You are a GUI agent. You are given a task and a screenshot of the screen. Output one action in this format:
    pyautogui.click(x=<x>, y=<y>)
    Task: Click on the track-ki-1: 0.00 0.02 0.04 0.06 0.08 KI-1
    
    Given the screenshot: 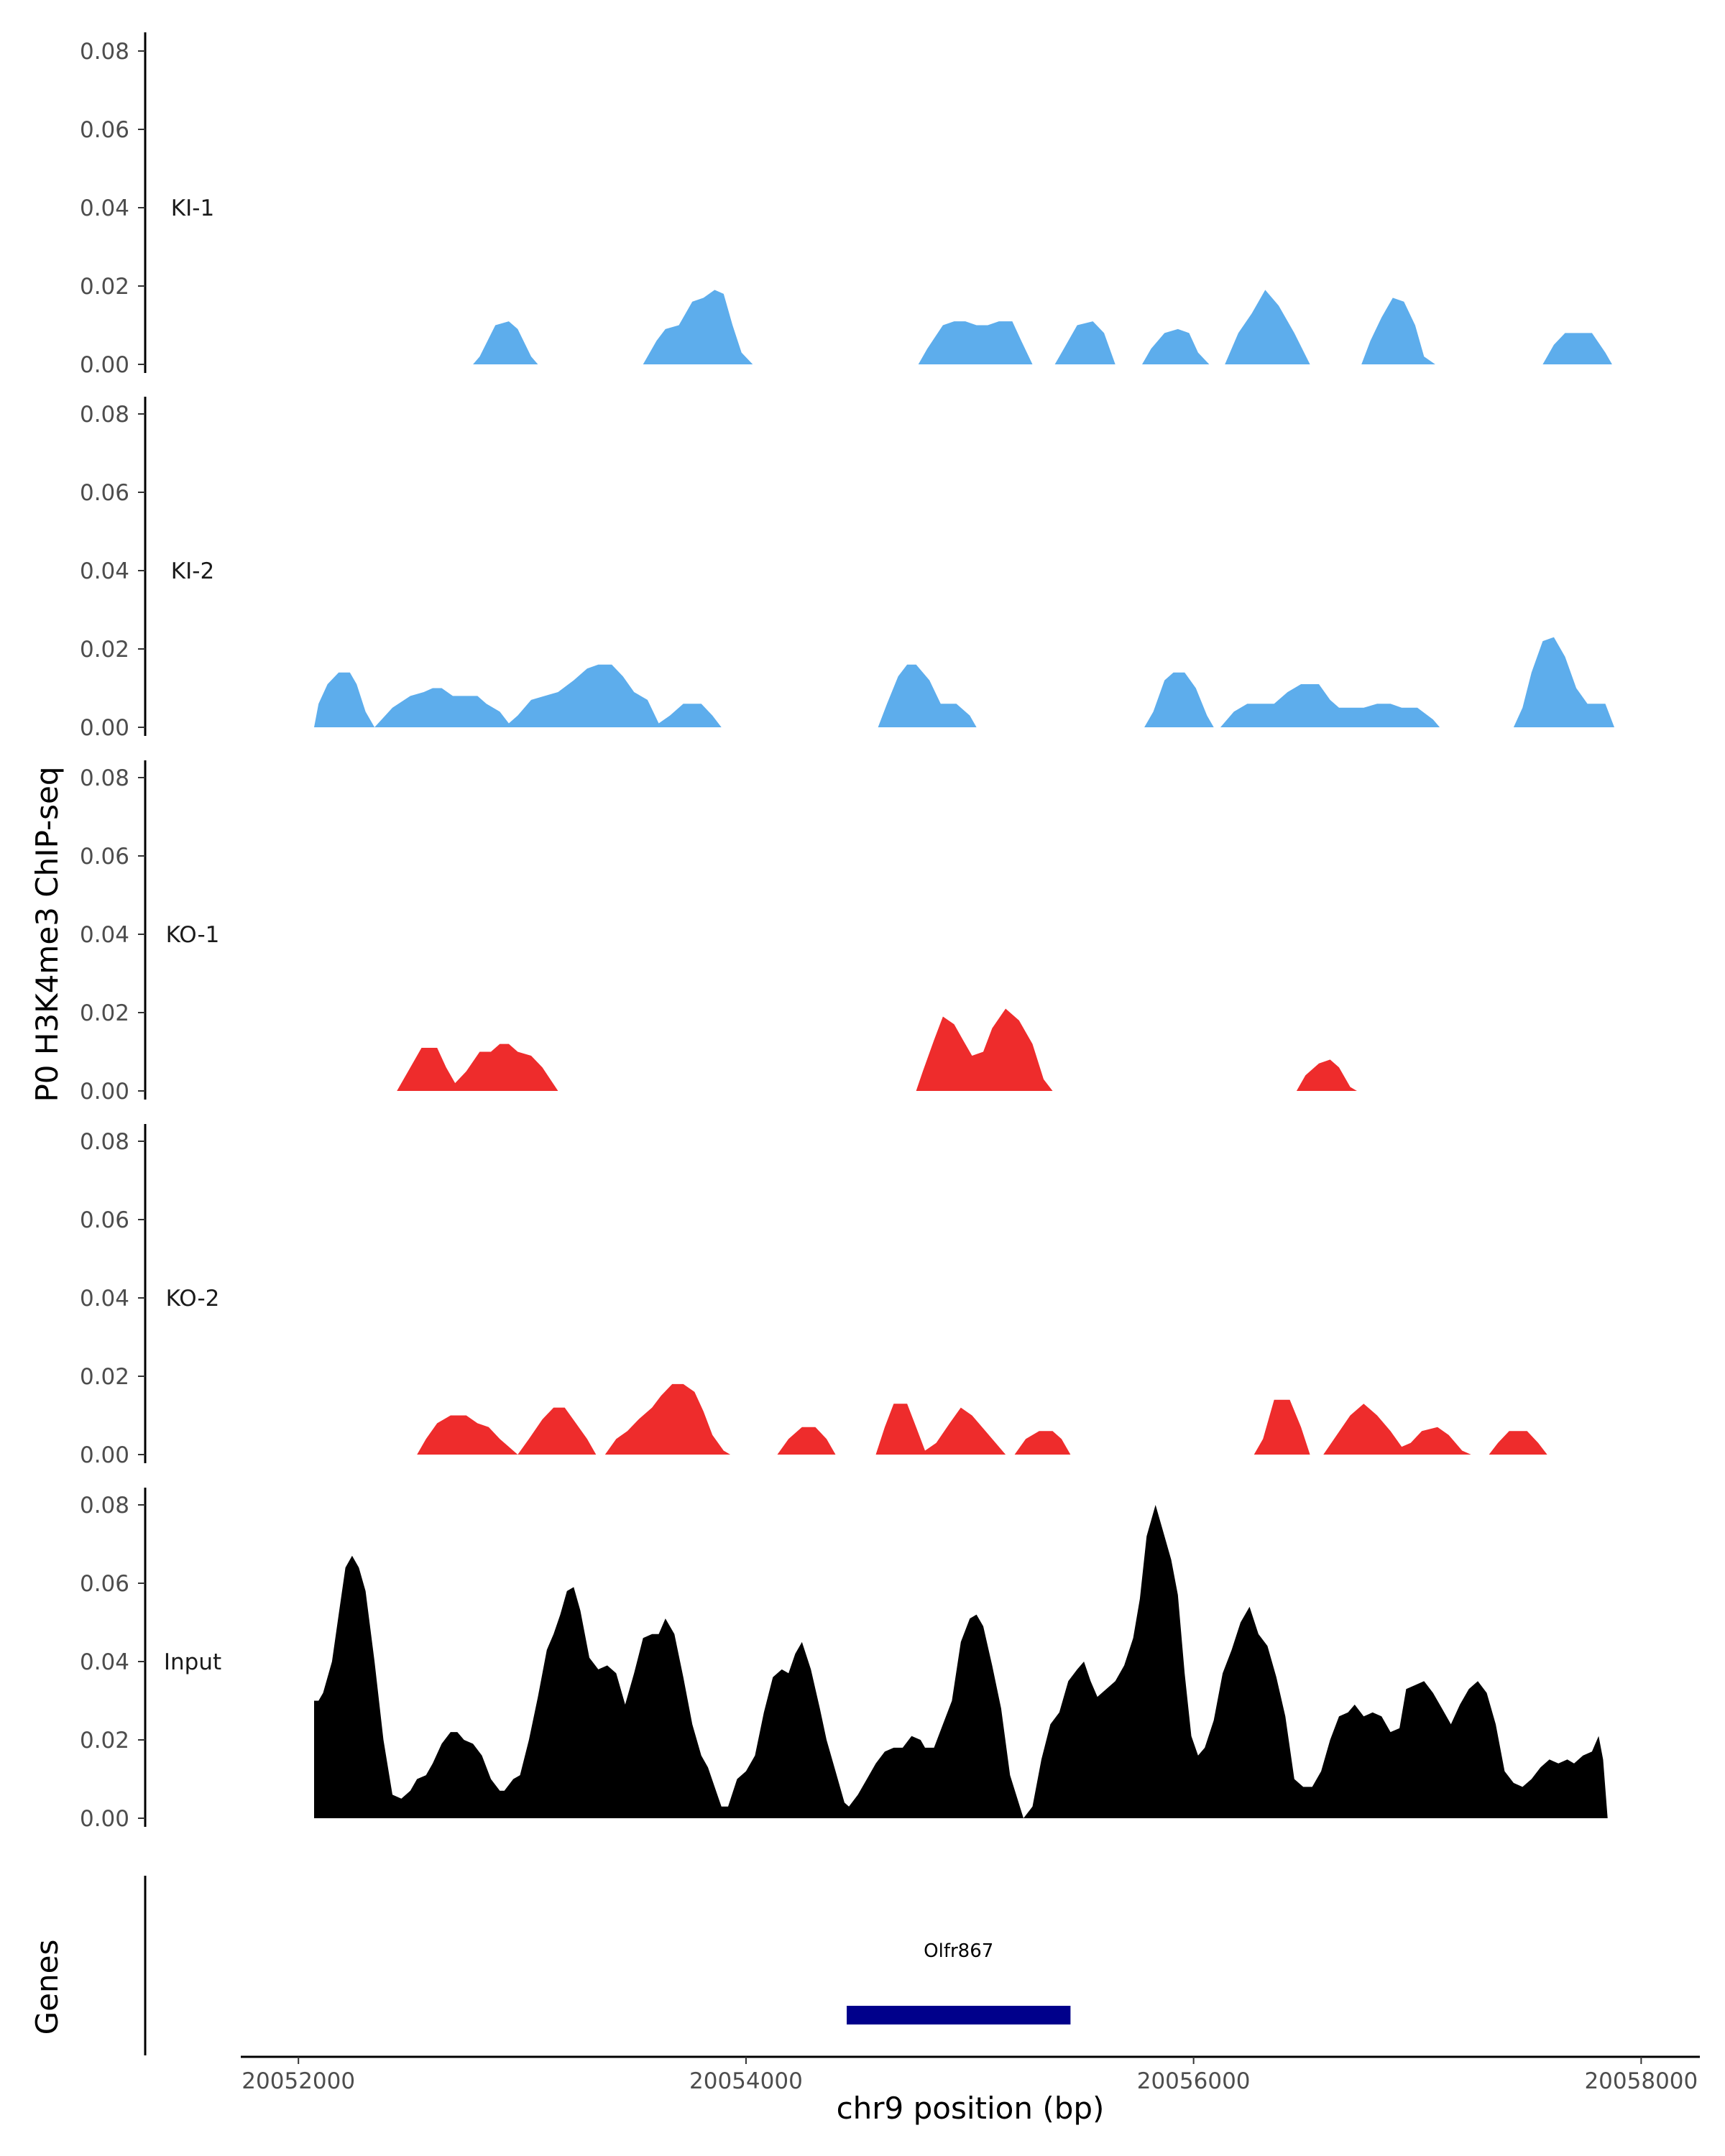 What is the action you would take?
    pyautogui.click(x=846, y=205)
    